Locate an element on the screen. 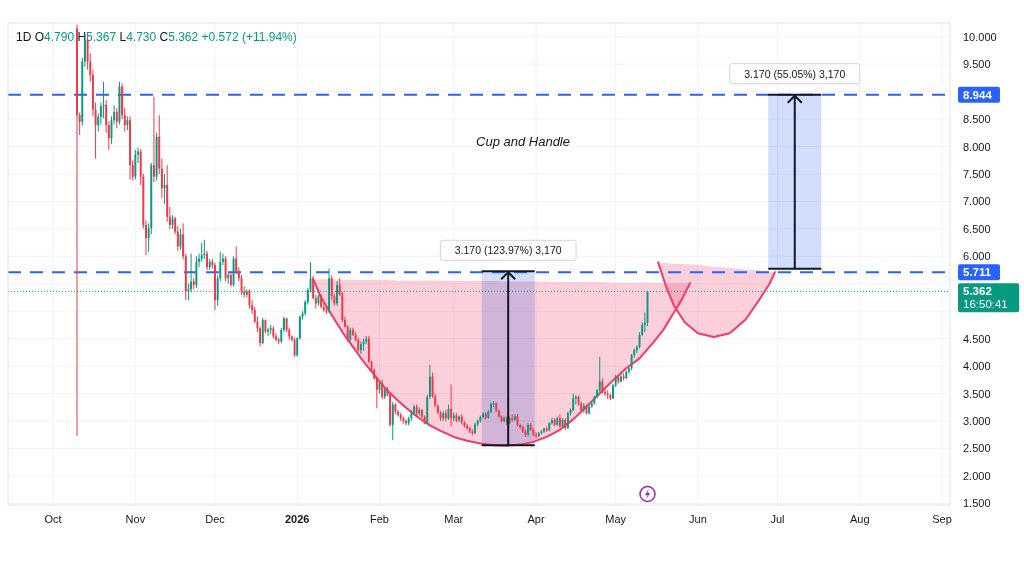 This screenshot has height=582, width=1024. y-tick-label: 2.000 is located at coordinates (977, 475).